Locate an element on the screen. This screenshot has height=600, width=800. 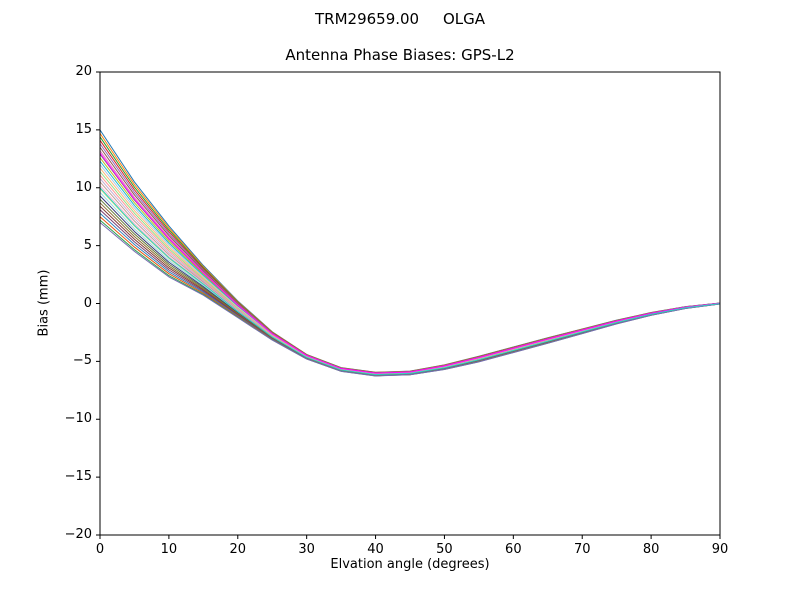
x-tick-label: 70 is located at coordinates (582, 549).